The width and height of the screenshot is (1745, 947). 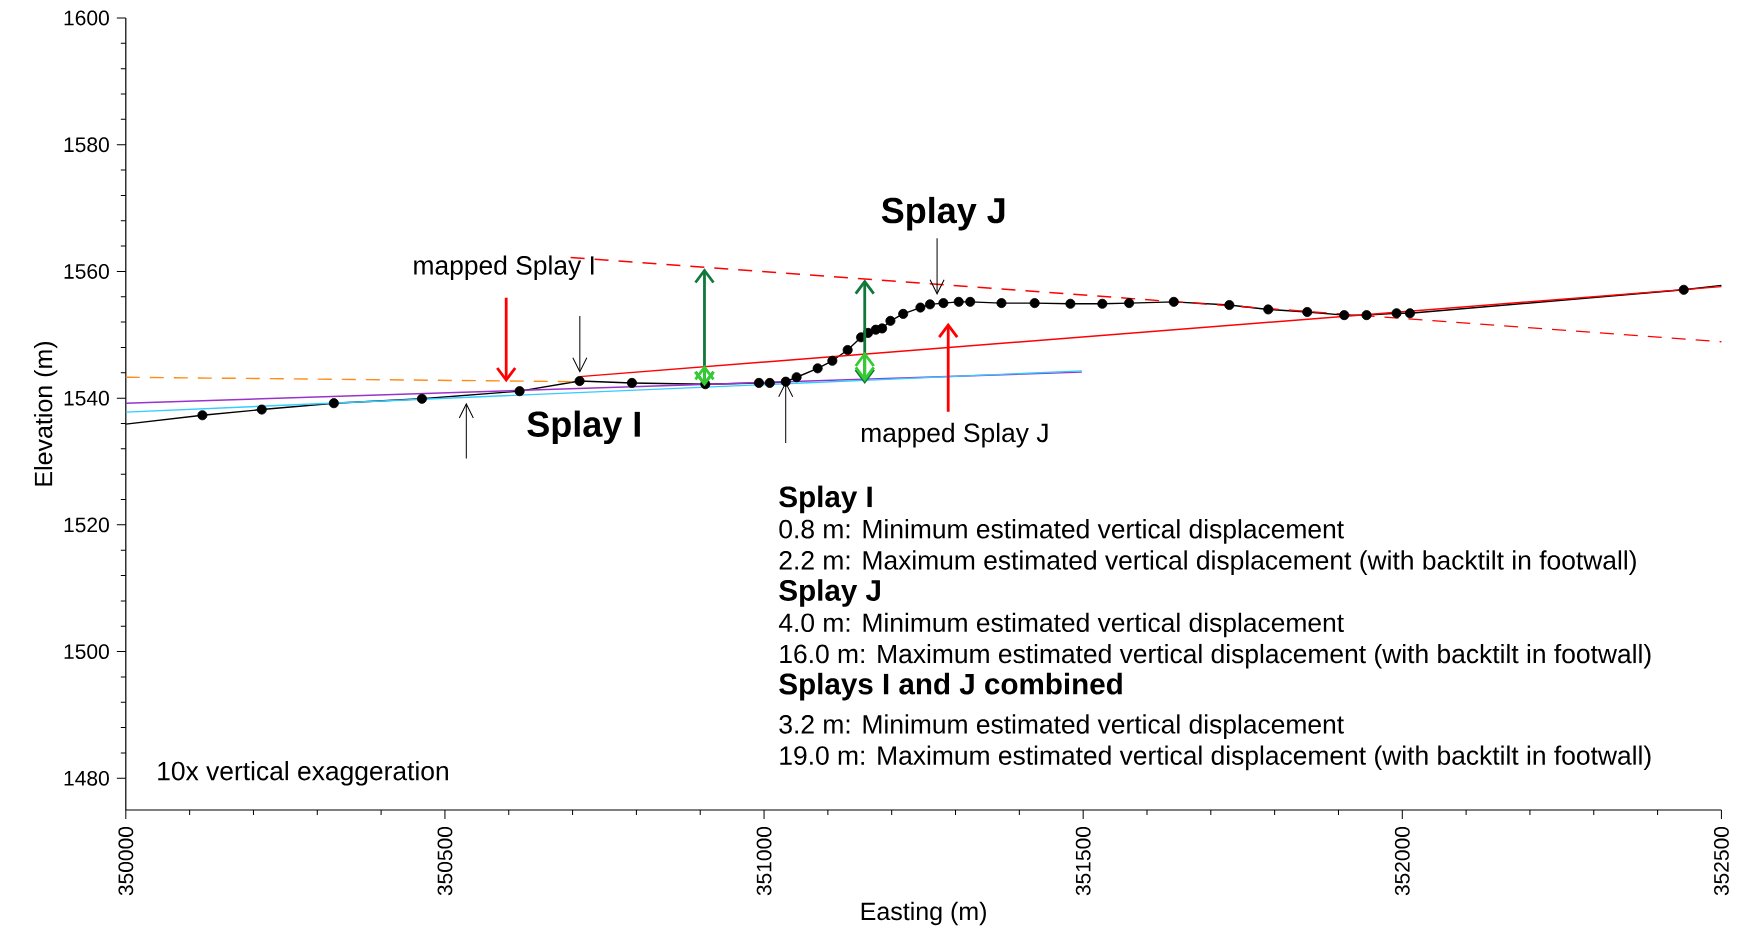 I want to click on annotation: 10x vertical exaggeration, so click(x=303, y=773).